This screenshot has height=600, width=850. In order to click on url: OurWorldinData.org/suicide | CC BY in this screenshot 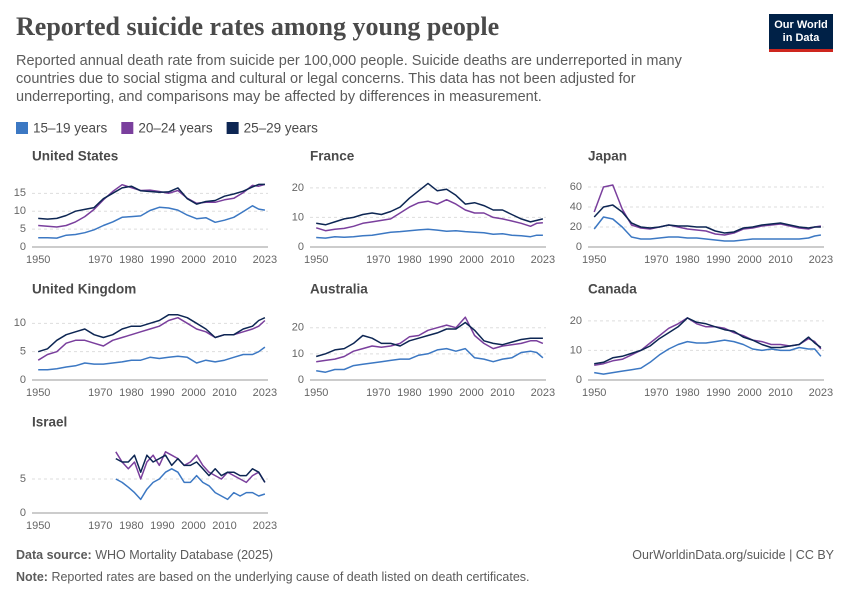, I will do `click(733, 555)`.